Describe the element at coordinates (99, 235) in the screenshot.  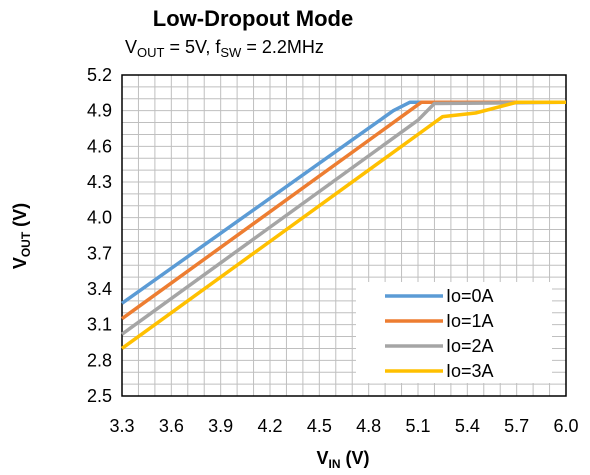
I see `y-tick-labels: 5.2 4.9 4.6 4.3 4.0 3.7 3.4 3.1 2.8 2.5` at that location.